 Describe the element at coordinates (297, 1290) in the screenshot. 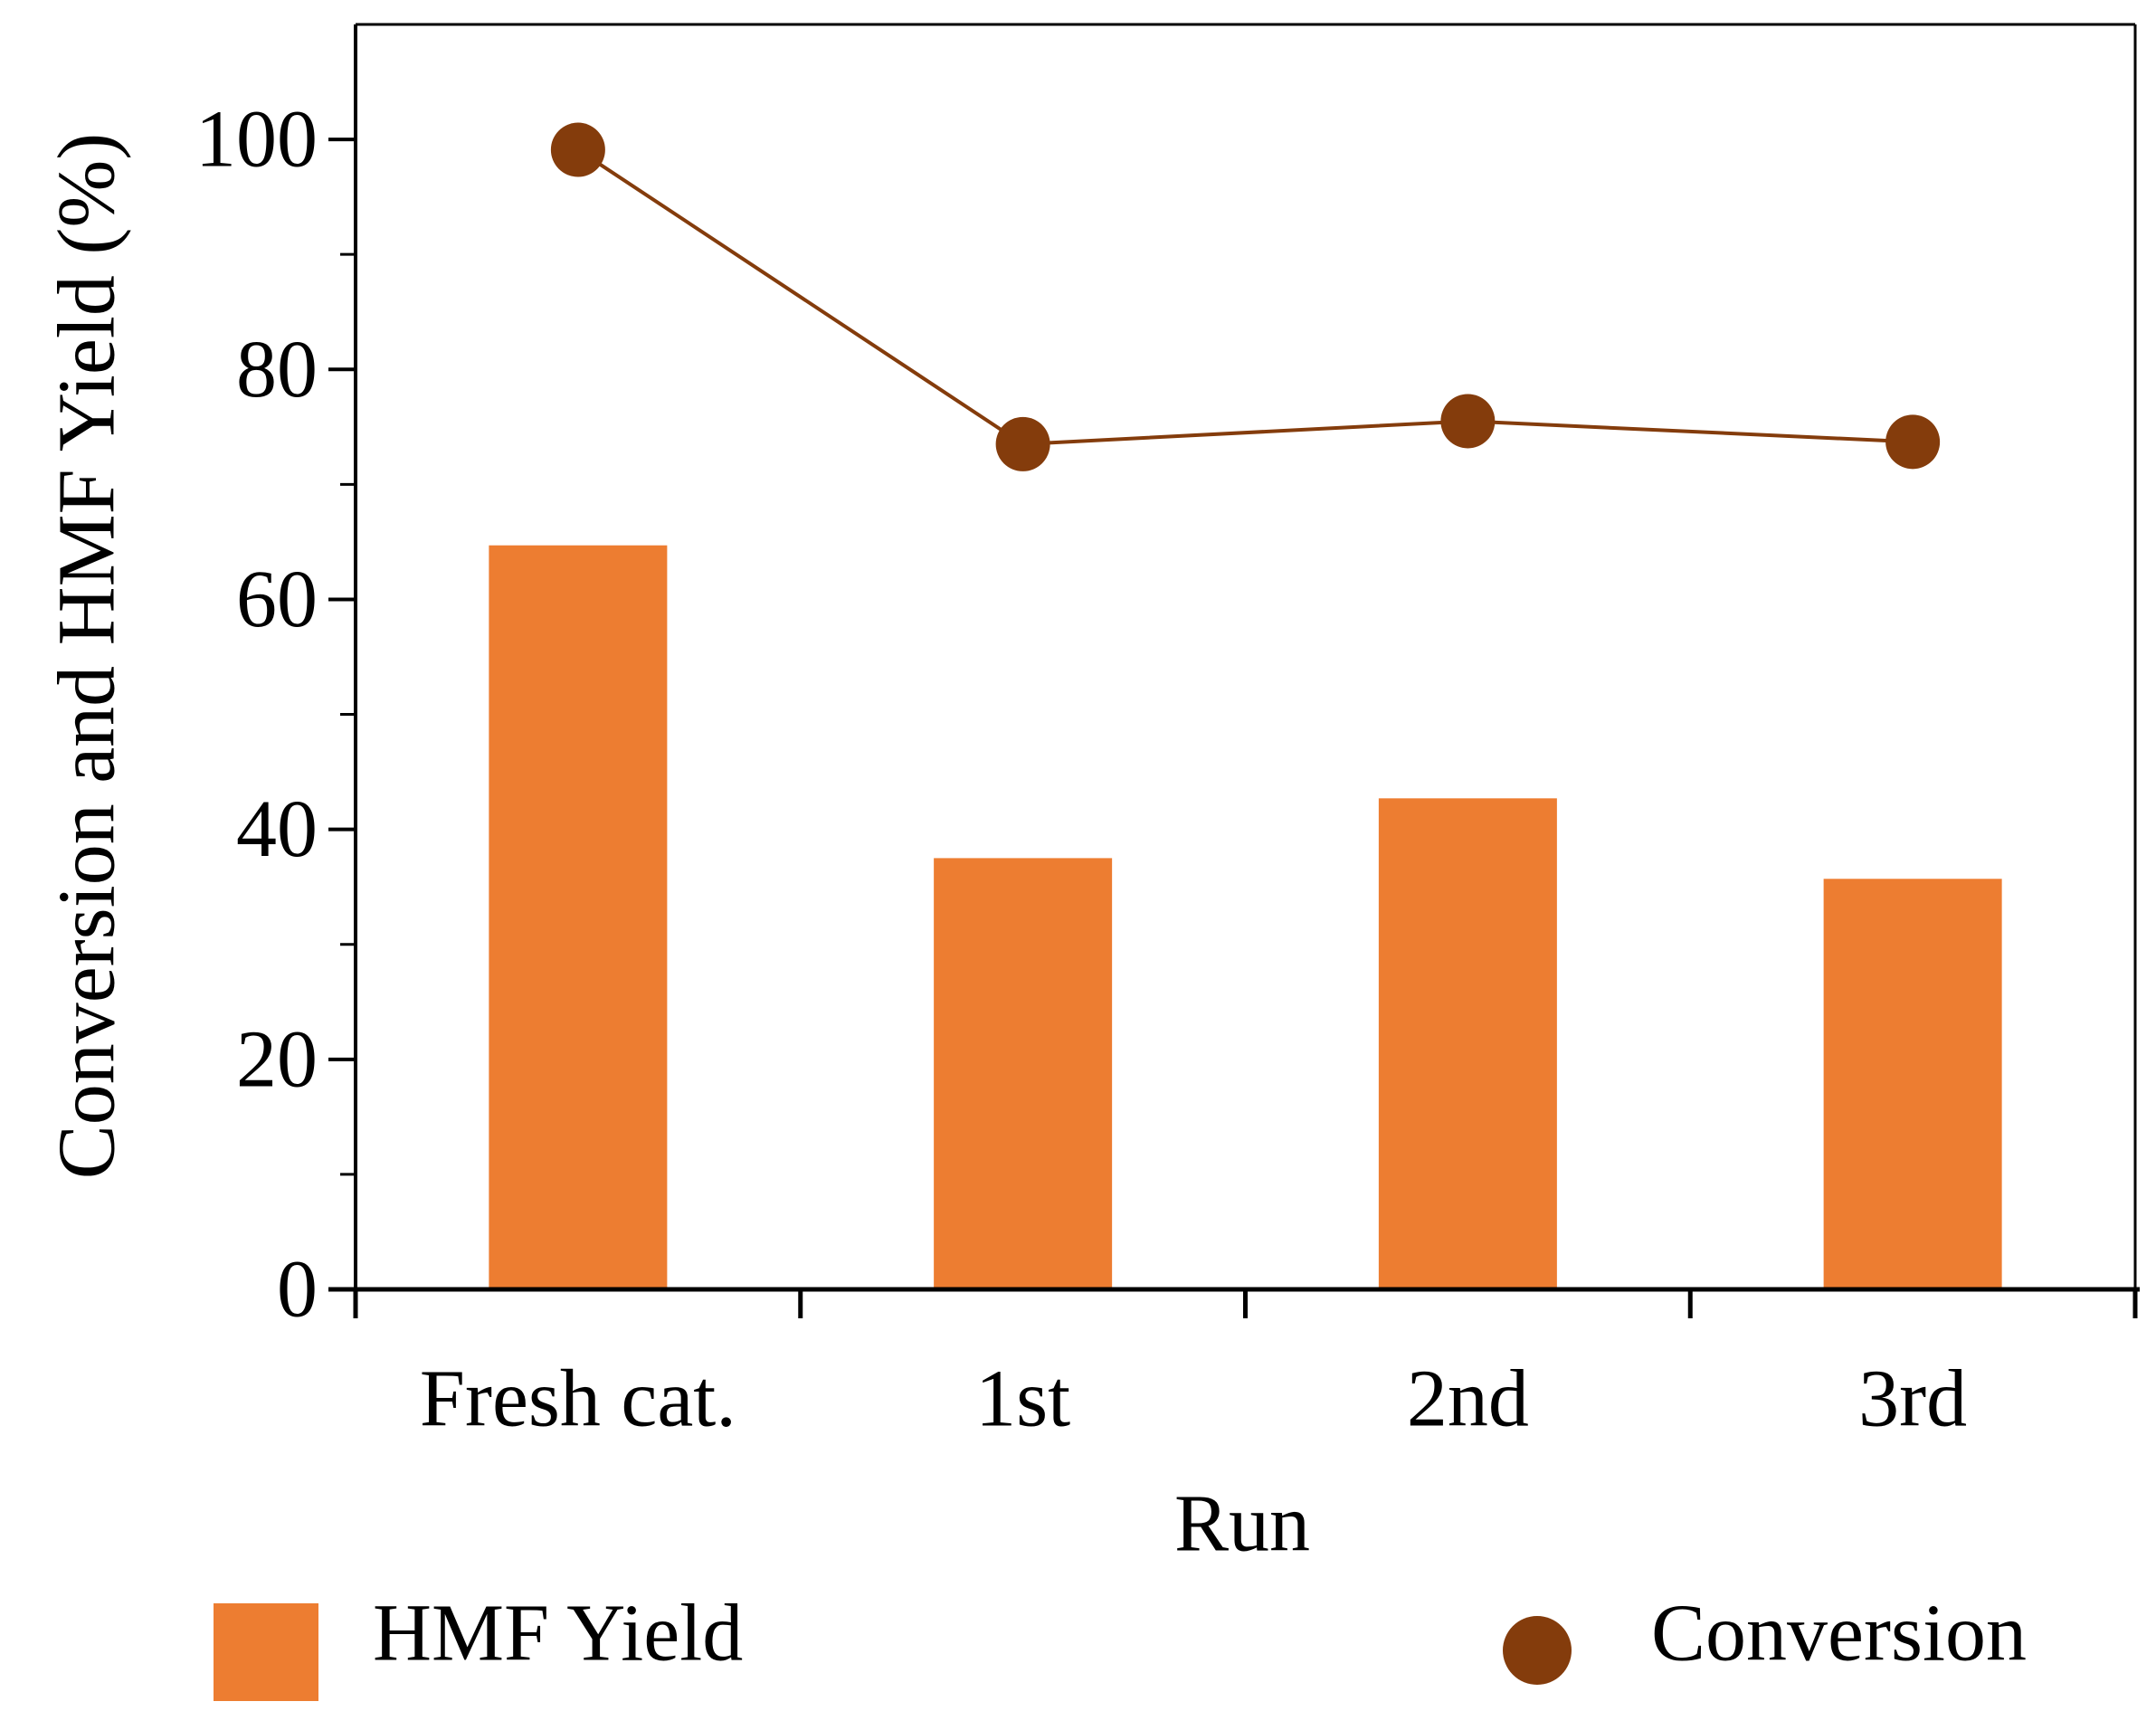

I see `y-tick-label-0: 0` at that location.